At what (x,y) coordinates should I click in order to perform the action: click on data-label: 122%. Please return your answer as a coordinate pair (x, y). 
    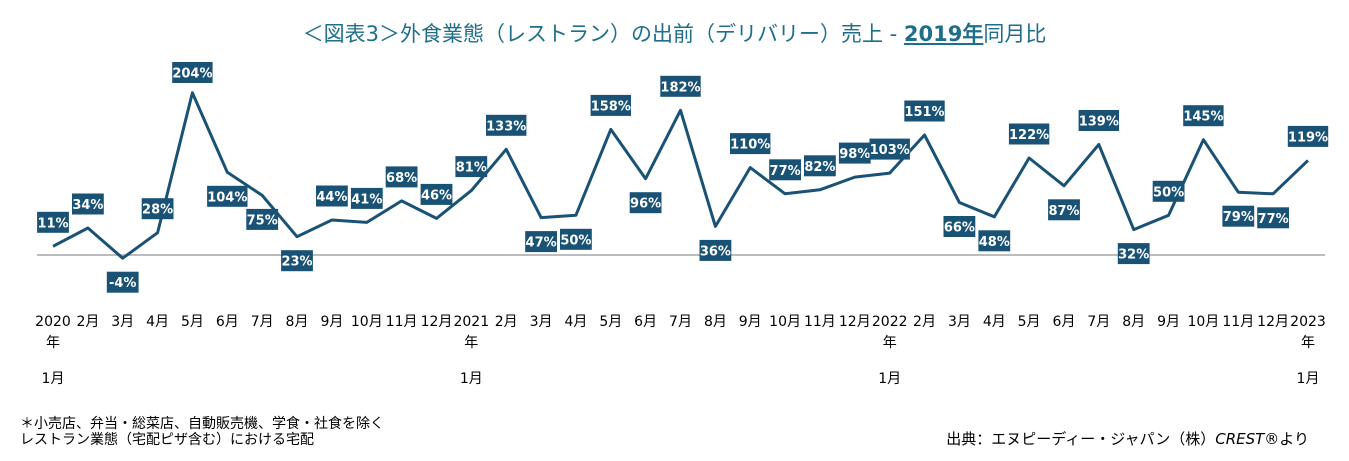
    Looking at the image, I should click on (1029, 134).